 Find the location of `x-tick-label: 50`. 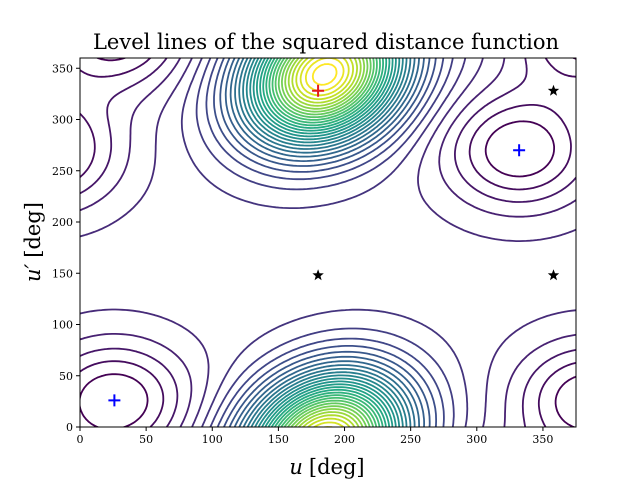

x-tick-label: 50 is located at coordinates (146, 439).